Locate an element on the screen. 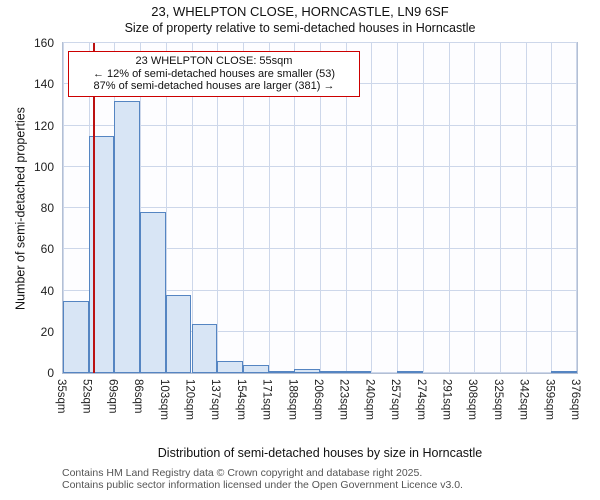  bar-171sqm is located at coordinates (281, 371).